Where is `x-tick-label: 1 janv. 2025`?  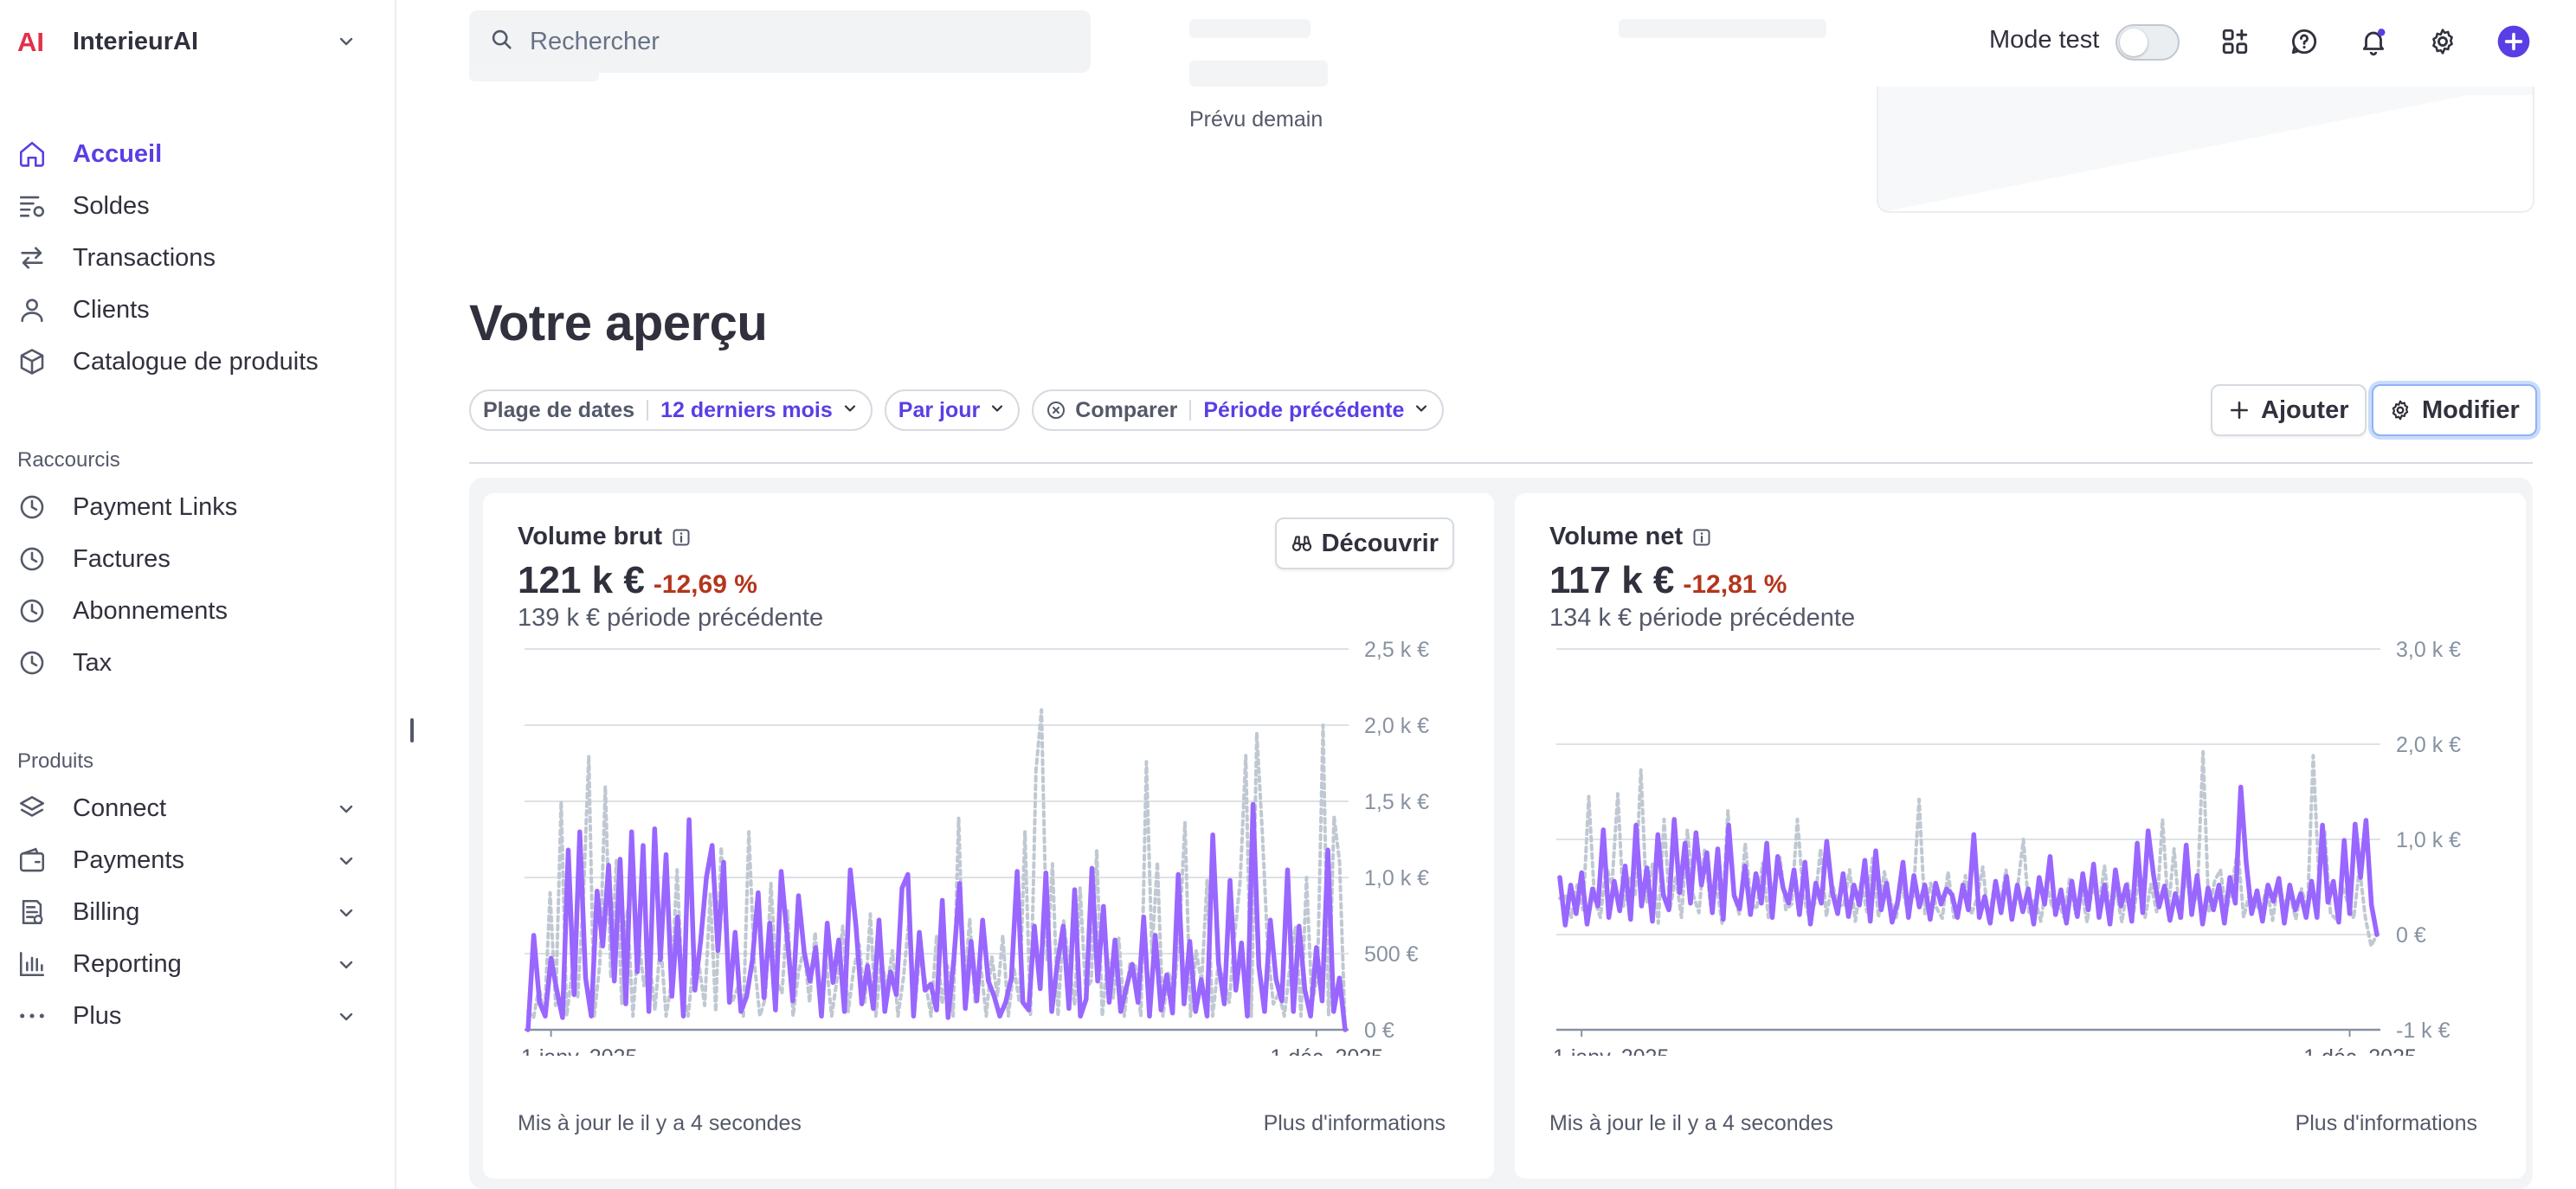 x-tick-label: 1 janv. 2025 is located at coordinates (1611, 1050).